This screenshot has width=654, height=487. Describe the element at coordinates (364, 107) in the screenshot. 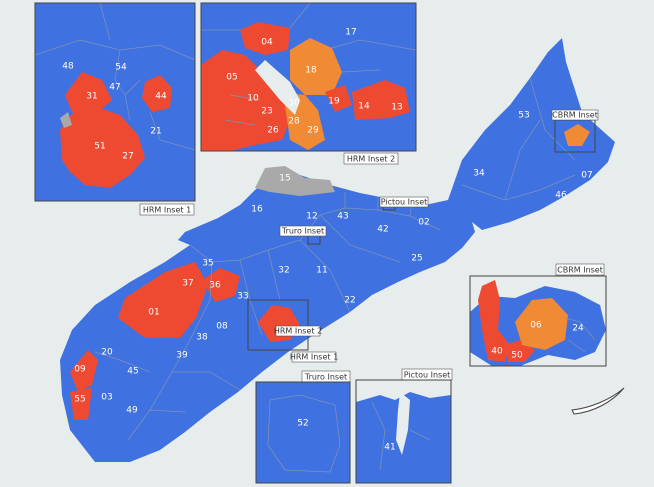

I see `hrm2-label-14: 14` at that location.